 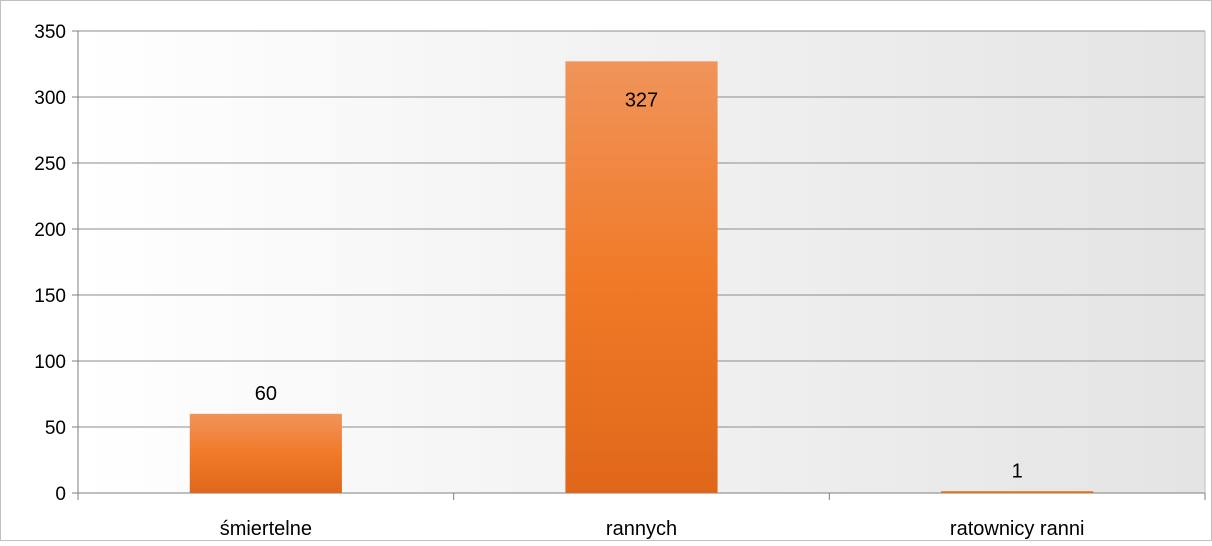 What do you see at coordinates (50, 32) in the screenshot?
I see `y-tick-label: 350` at bounding box center [50, 32].